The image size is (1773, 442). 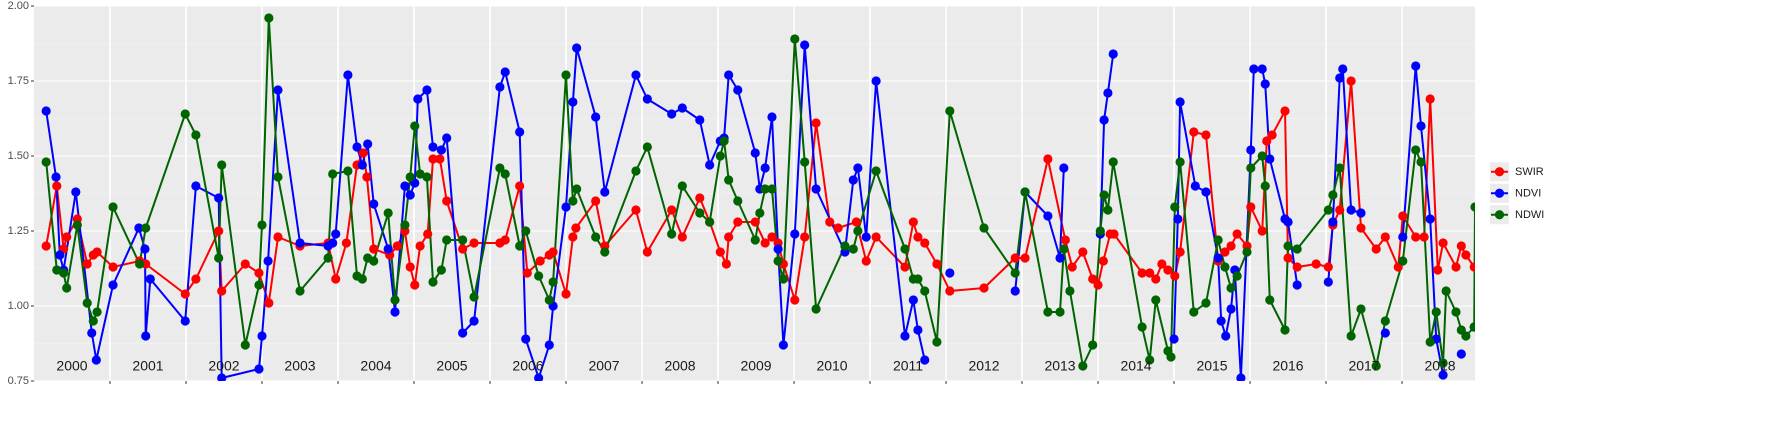 What do you see at coordinates (375, 366) in the screenshot?
I see `year-label: 2004` at bounding box center [375, 366].